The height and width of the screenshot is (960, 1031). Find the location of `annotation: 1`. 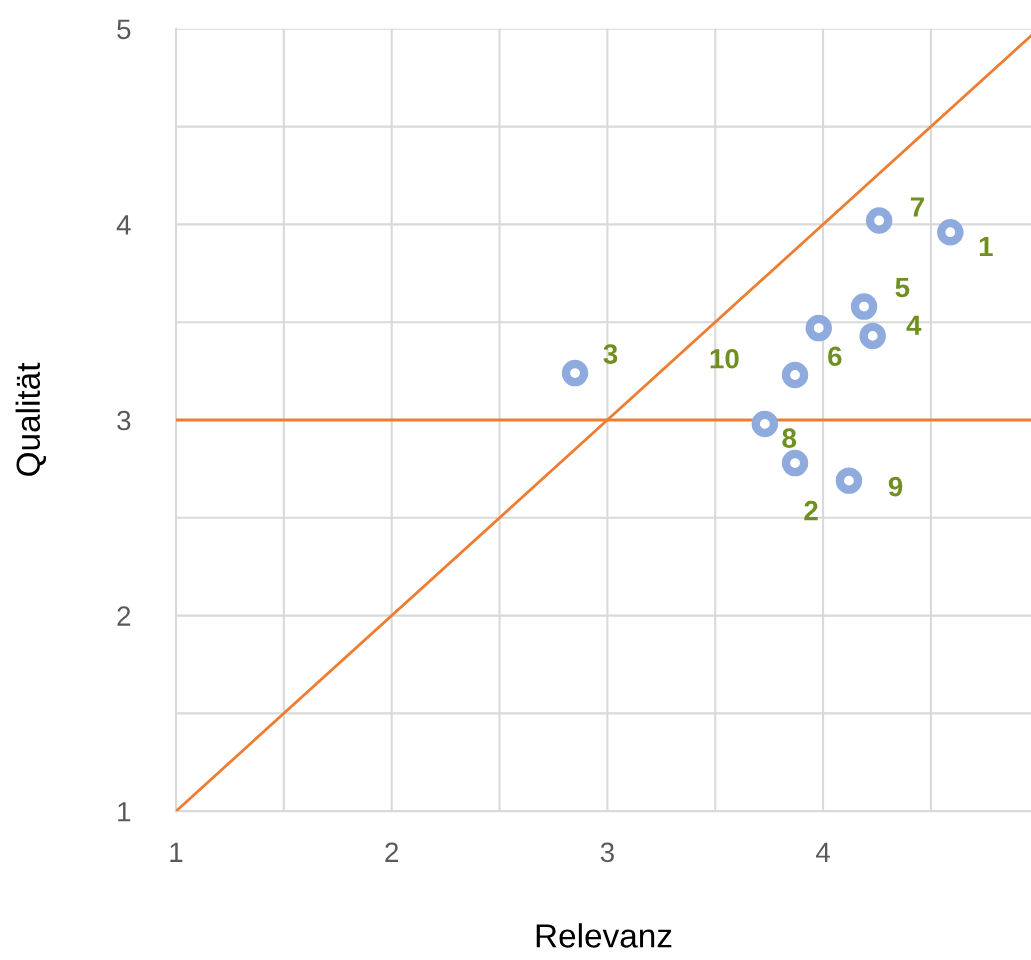

annotation: 1 is located at coordinates (986, 246).